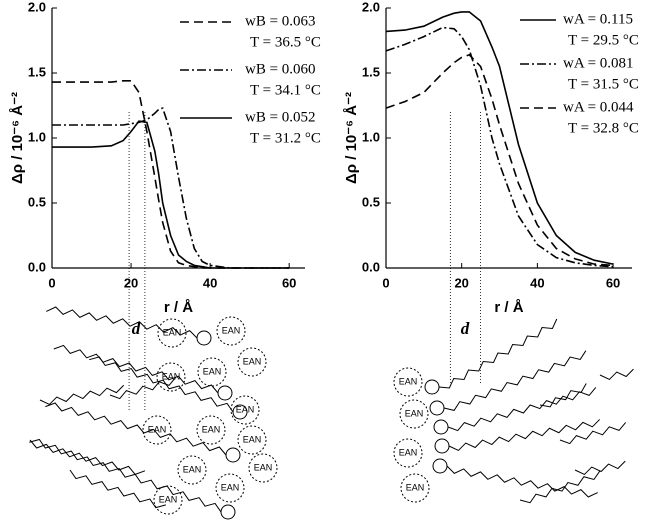  What do you see at coordinates (603, 84) in the screenshot?
I see `legend-condition: T = 31.5 °C` at bounding box center [603, 84].